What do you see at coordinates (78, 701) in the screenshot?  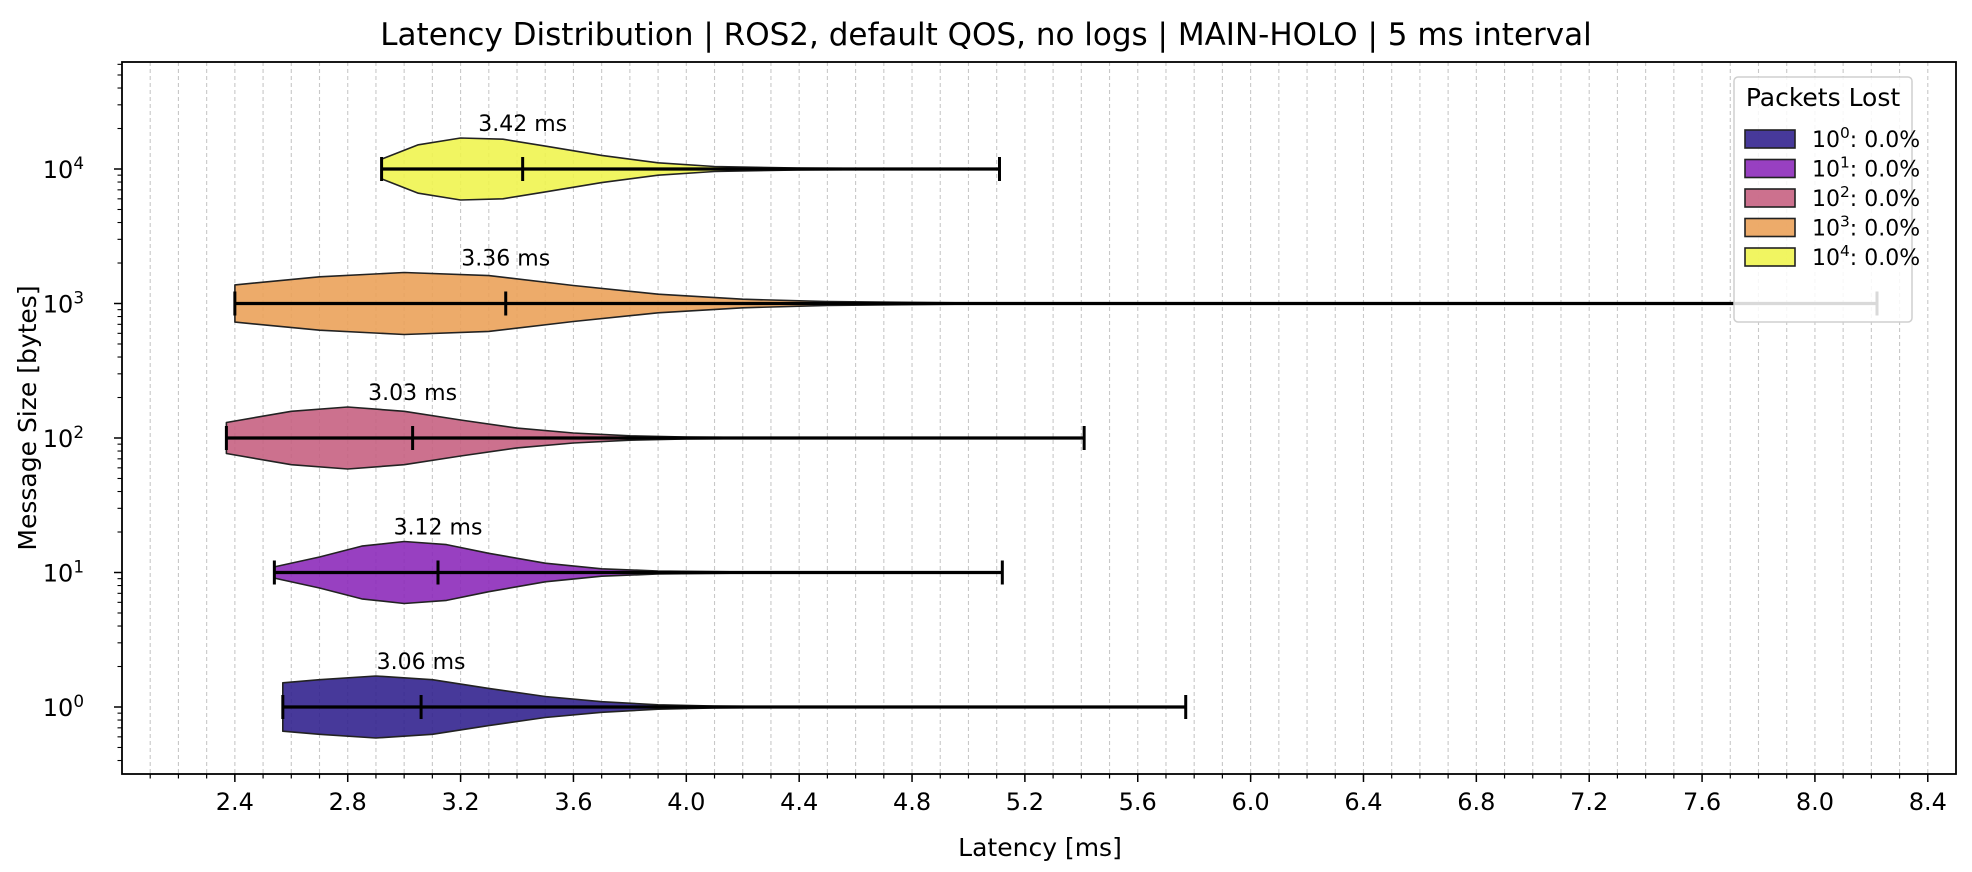 I see `y-tick-label-exponent: 0` at bounding box center [78, 701].